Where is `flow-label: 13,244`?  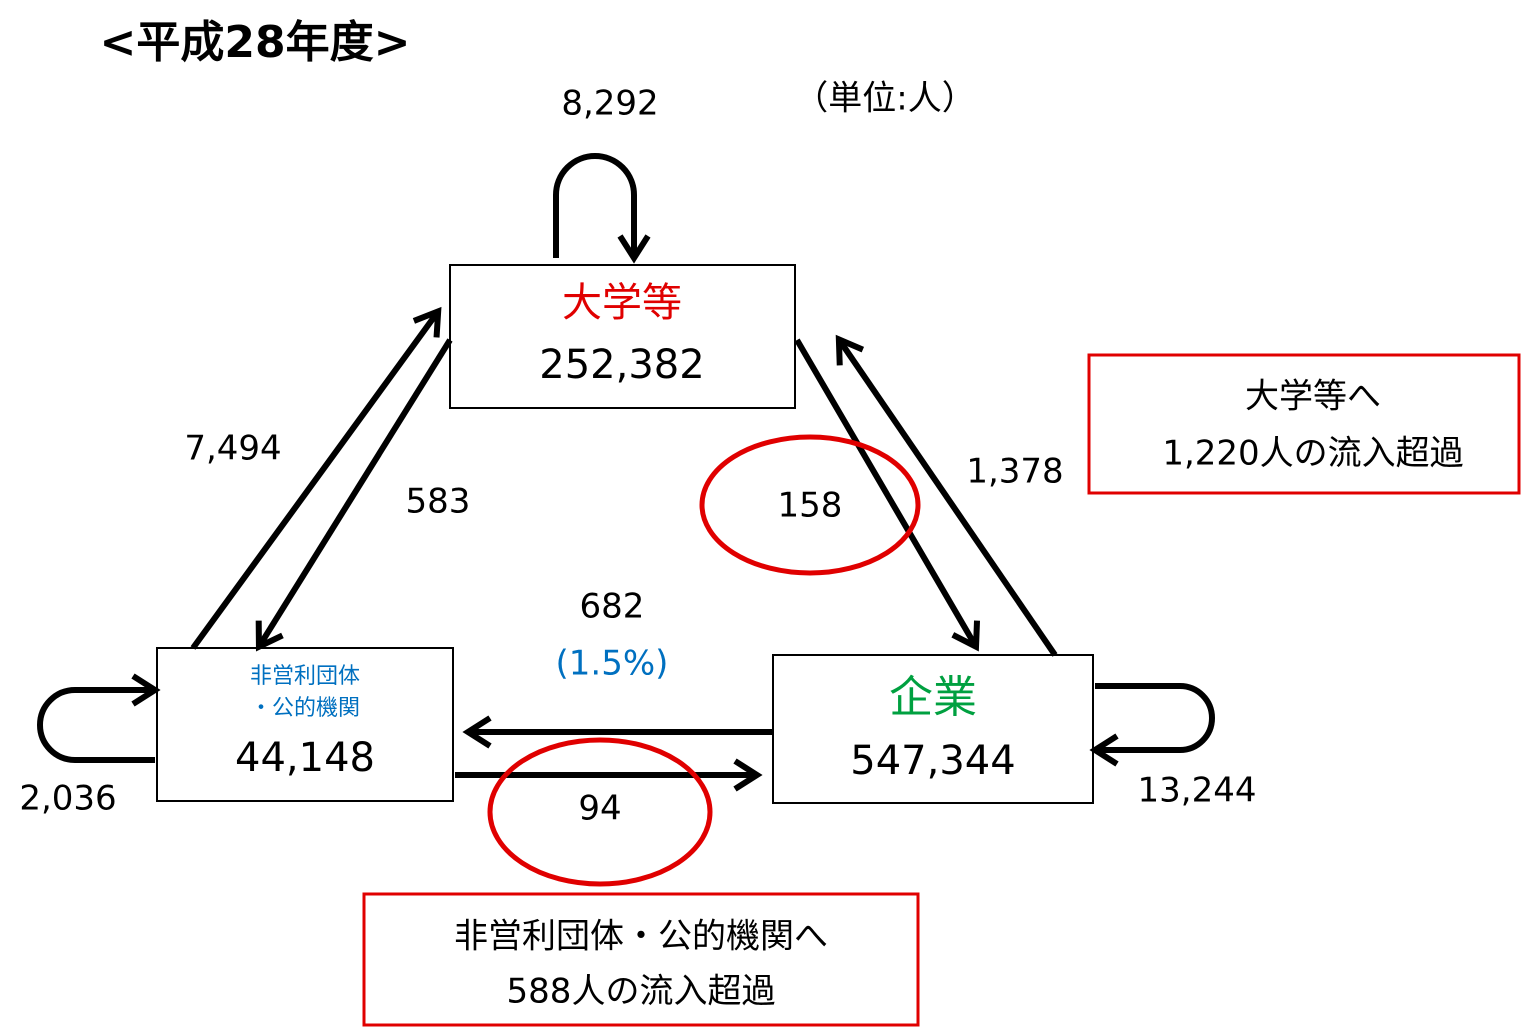
flow-label: 13,244 is located at coordinates (1197, 791).